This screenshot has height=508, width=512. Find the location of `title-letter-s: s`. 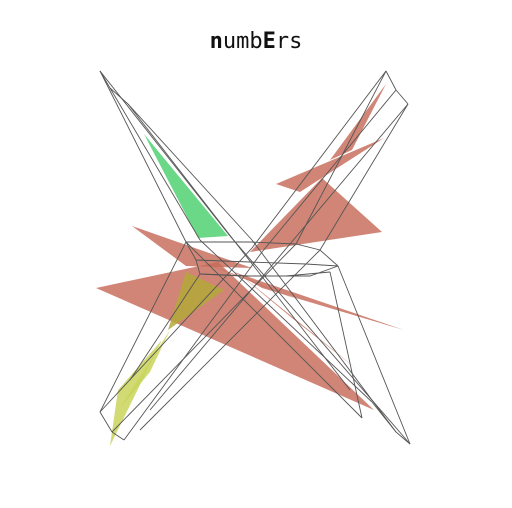

title-letter-s: s is located at coordinates (296, 41).